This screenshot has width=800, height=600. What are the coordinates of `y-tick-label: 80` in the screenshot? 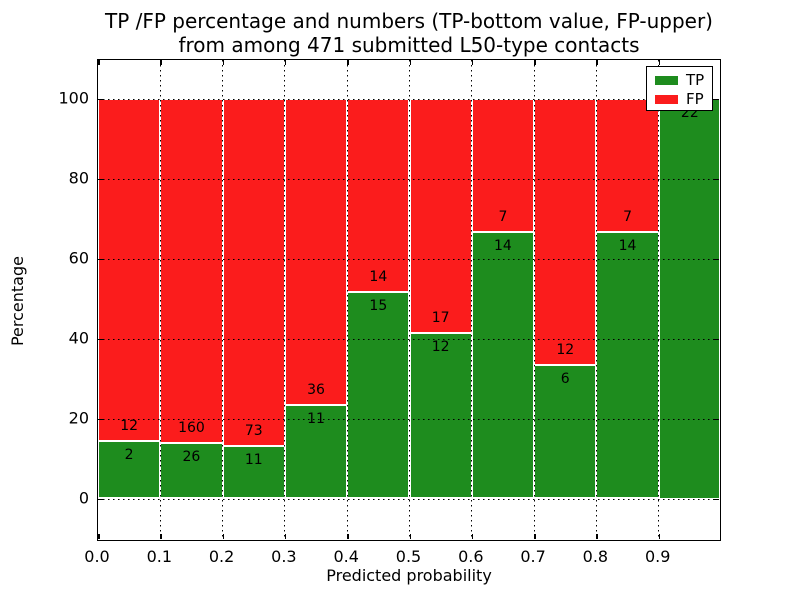 It's located at (78, 177).